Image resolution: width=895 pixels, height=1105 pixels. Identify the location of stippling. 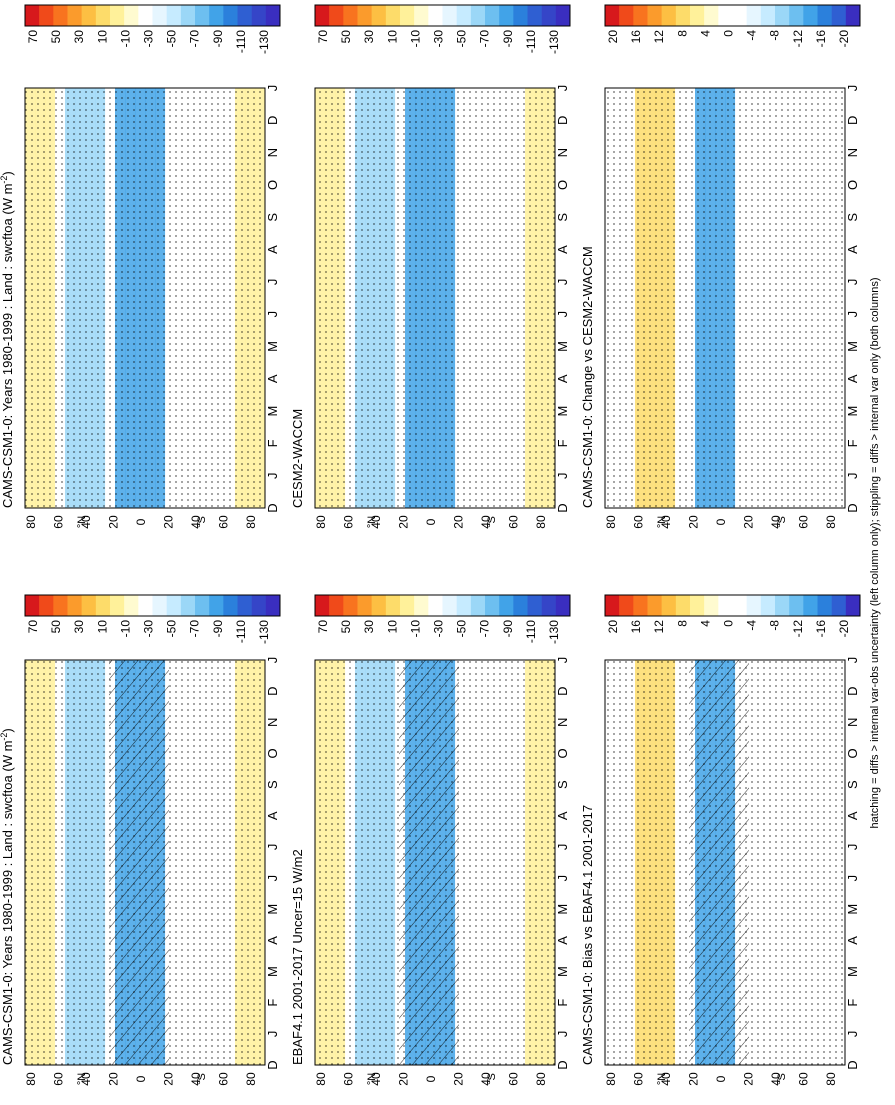
(725, 298).